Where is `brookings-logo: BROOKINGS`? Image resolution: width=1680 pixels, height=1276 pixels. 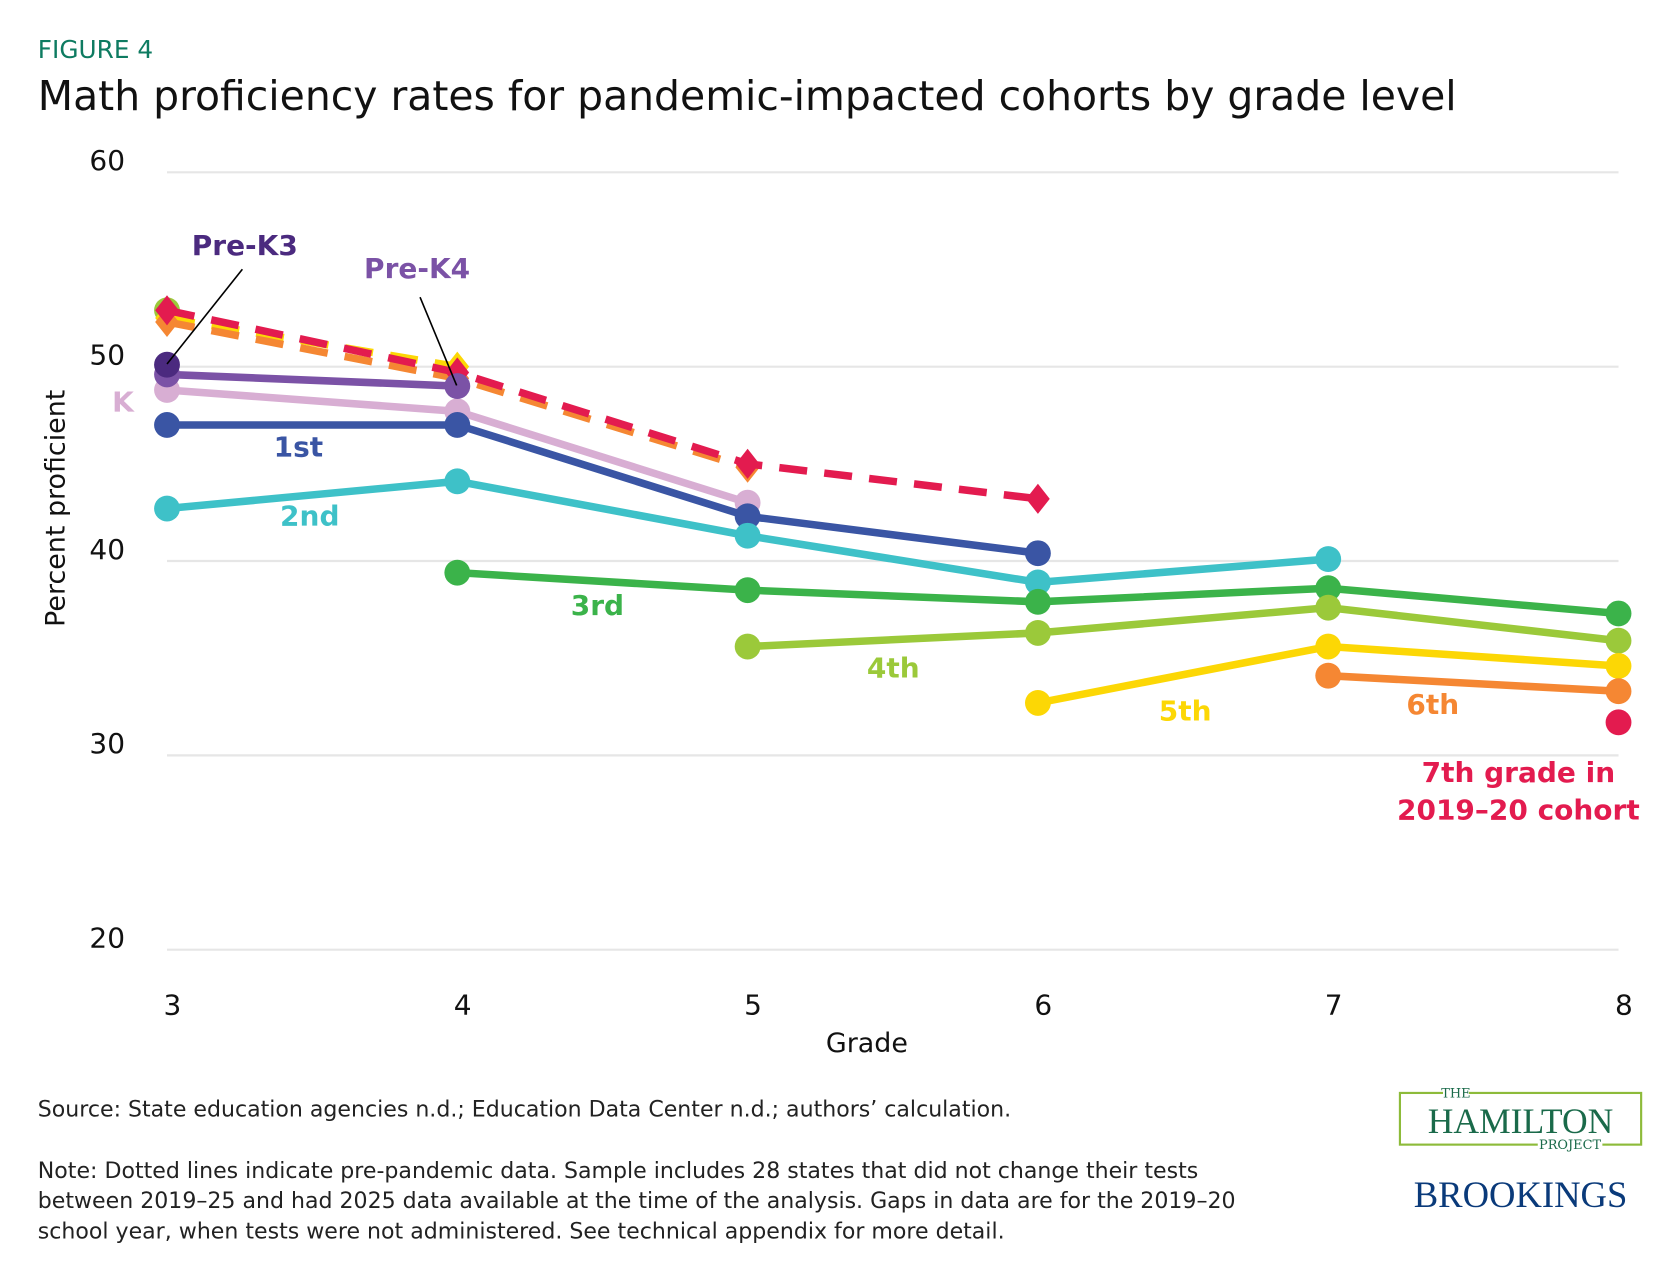 brookings-logo: BROOKINGS is located at coordinates (1521, 1194).